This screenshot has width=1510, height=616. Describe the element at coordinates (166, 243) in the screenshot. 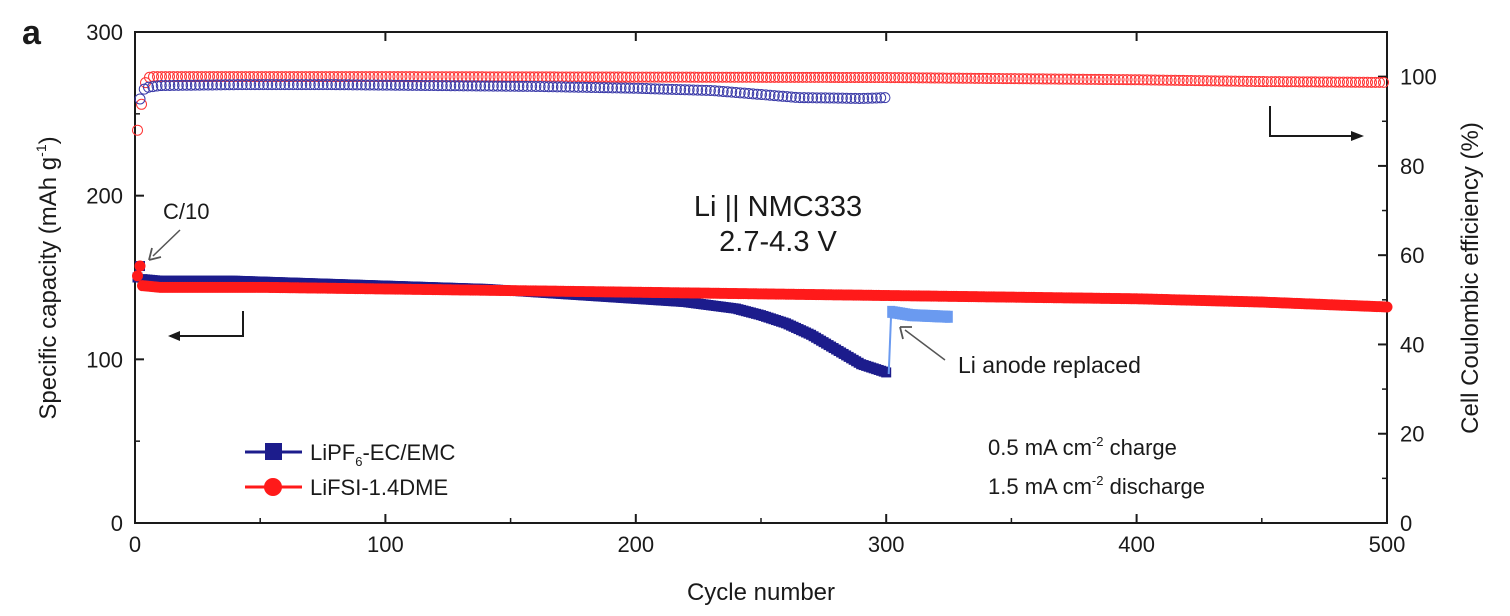

I see `c10-arrow-line` at that location.